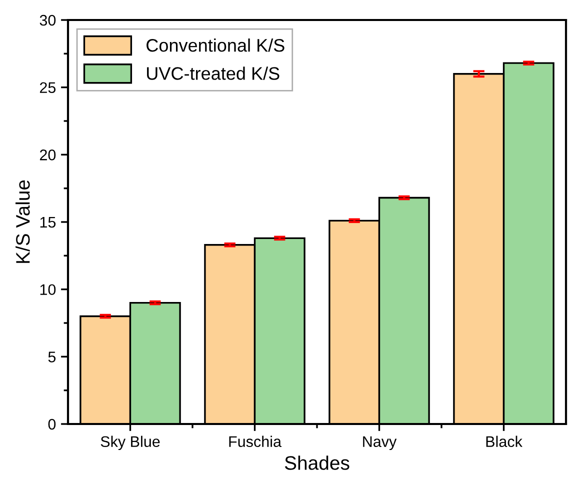 The height and width of the screenshot is (486, 568). I want to click on x-tick-label: Black, so click(504, 442).